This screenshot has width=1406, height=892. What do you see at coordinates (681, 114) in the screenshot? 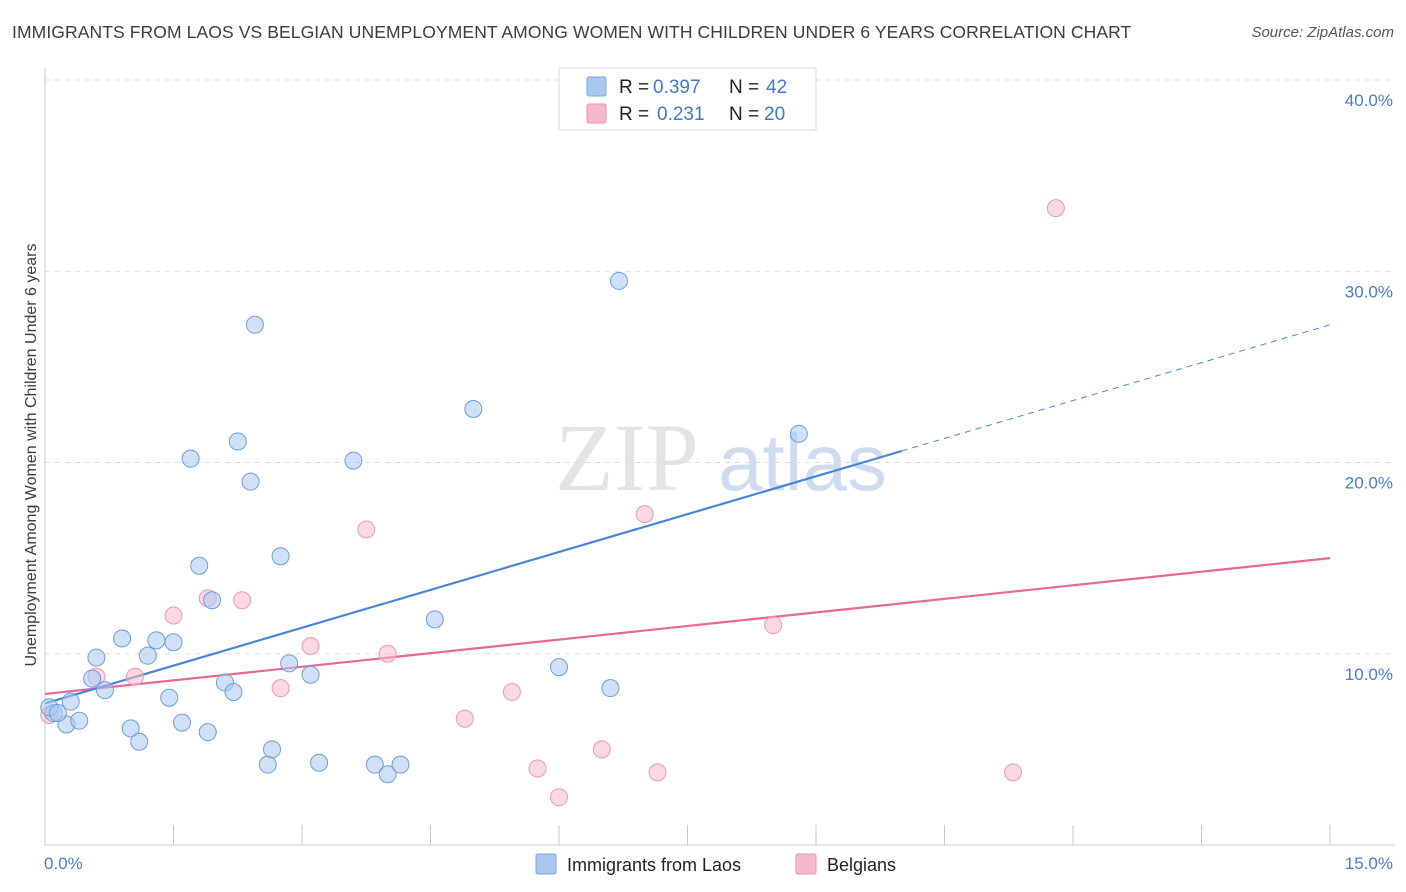
I see `legend-r-value-belgians: 0.231` at bounding box center [681, 114].